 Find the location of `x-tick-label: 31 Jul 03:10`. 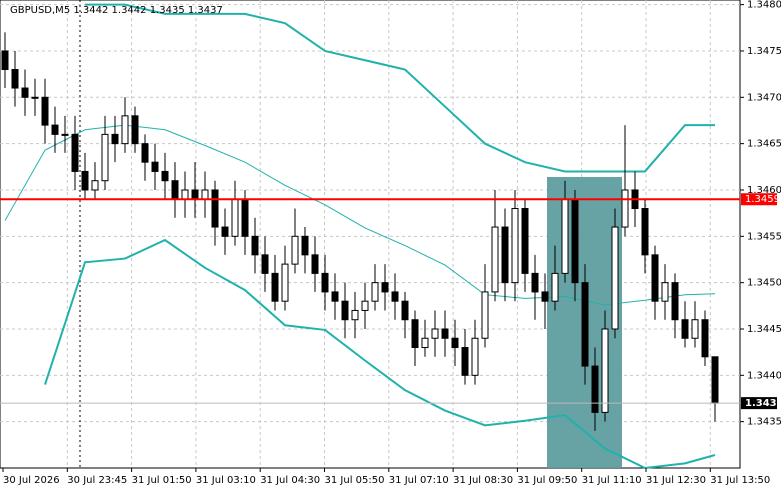

x-tick-label: 31 Jul 03:10 is located at coordinates (226, 480).